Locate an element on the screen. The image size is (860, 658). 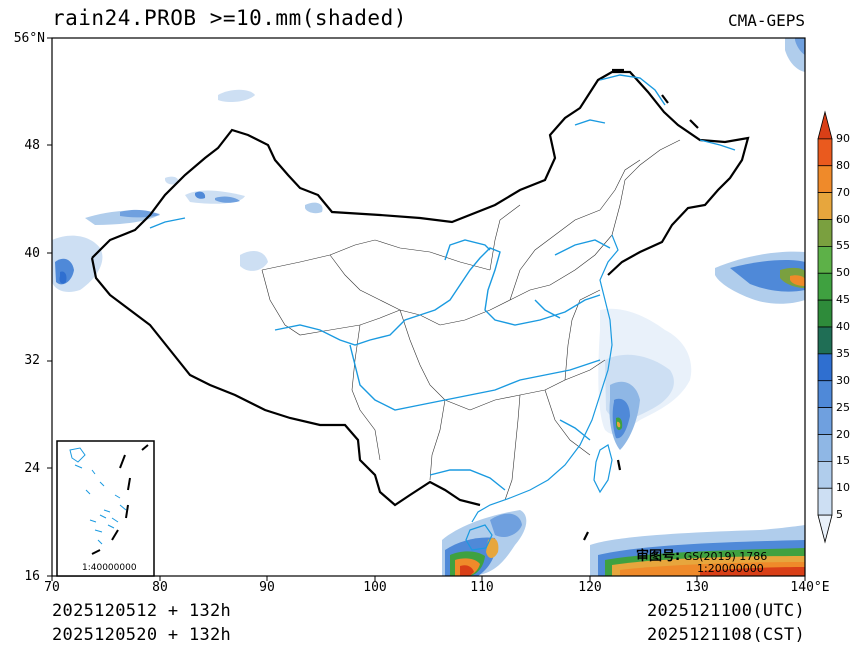
colorbar-level-label: 80 is located at coordinates (843, 165).